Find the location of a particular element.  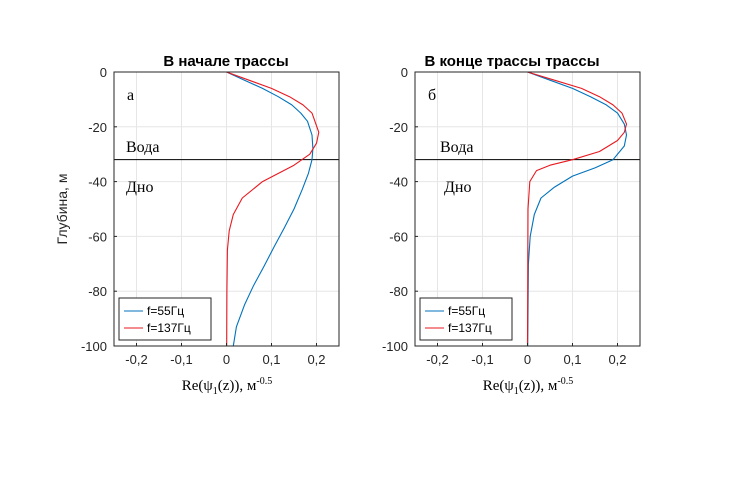

panel-end-title: В конце трассы трассы is located at coordinates (511, 61).